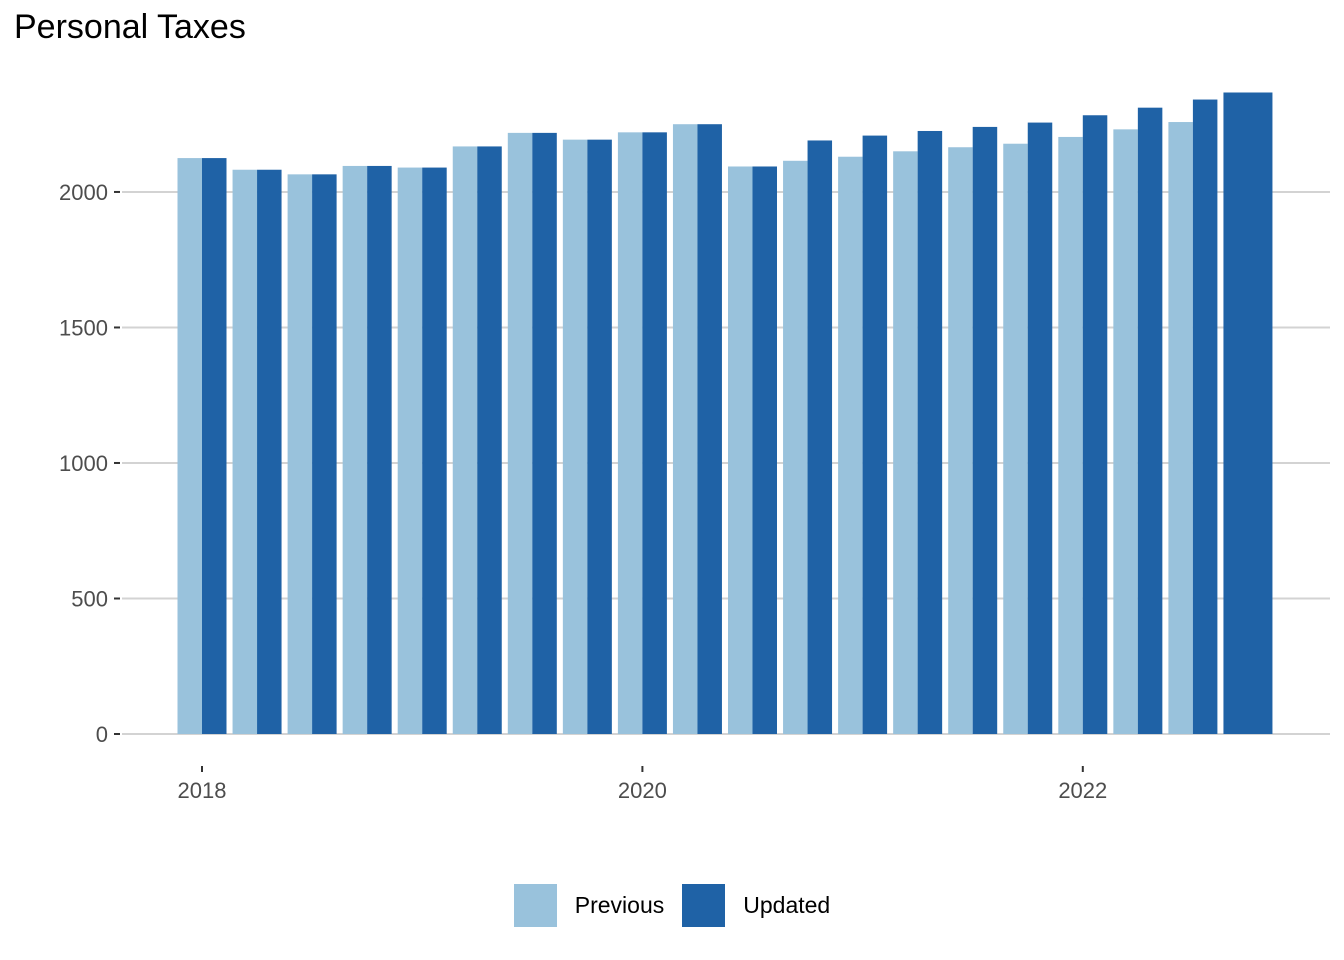 The image size is (1344, 960). What do you see at coordinates (535, 905) in the screenshot?
I see `legend-swatch-previous` at bounding box center [535, 905].